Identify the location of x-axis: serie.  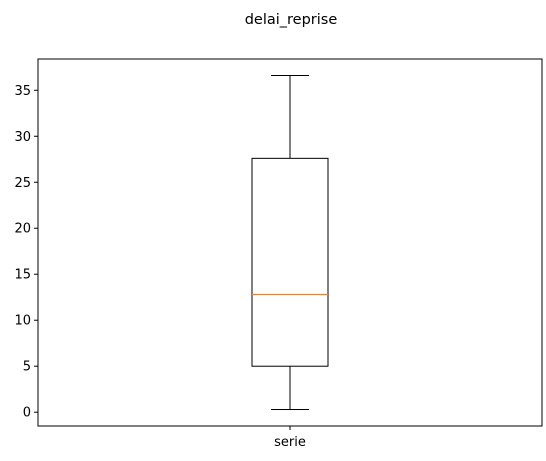
(290, 438).